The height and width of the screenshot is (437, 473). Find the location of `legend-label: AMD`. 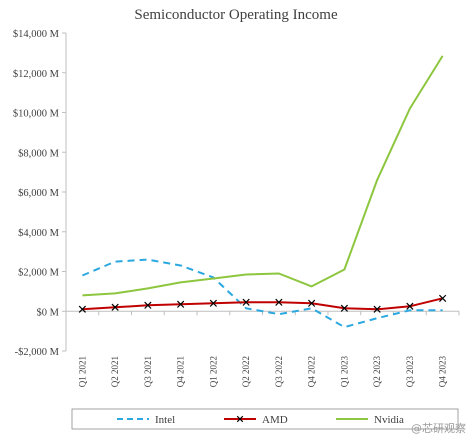

legend-label: AMD is located at coordinates (275, 420).